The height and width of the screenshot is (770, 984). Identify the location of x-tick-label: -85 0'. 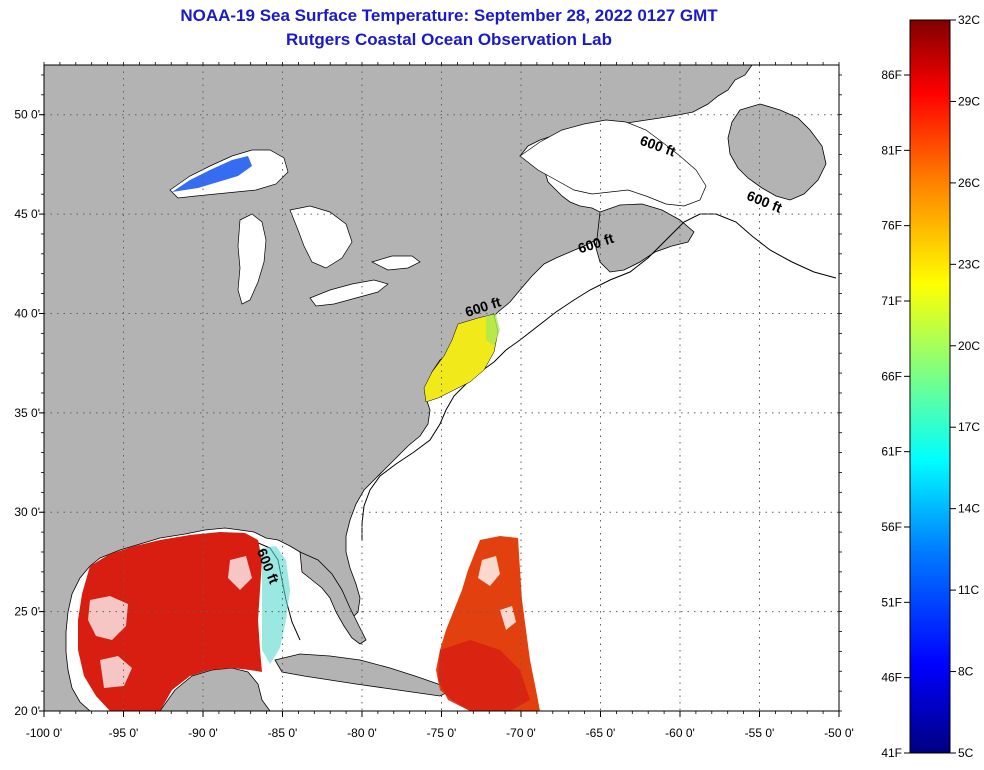
(283, 733).